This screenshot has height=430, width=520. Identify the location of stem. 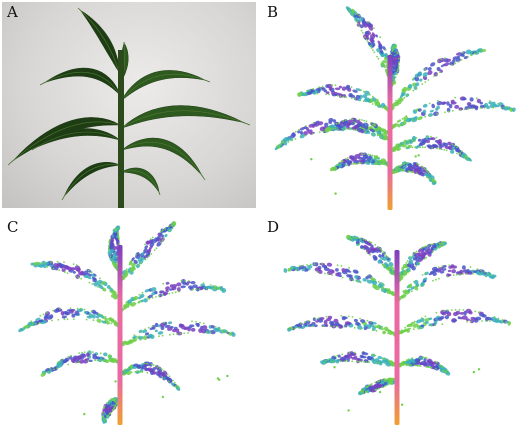
(121, 129).